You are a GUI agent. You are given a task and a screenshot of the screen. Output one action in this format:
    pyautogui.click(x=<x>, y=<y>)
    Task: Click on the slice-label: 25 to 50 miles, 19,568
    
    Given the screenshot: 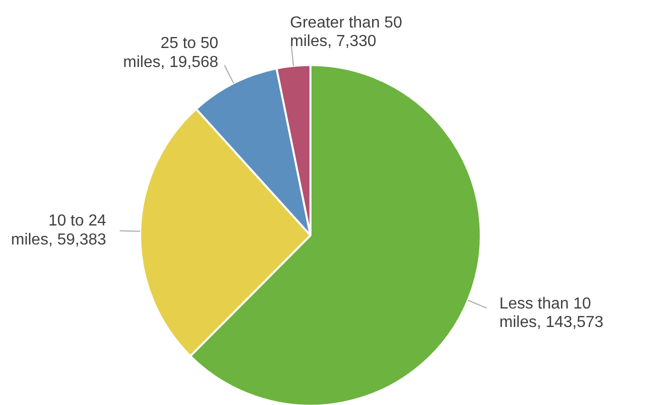 What is the action you would take?
    pyautogui.click(x=170, y=53)
    